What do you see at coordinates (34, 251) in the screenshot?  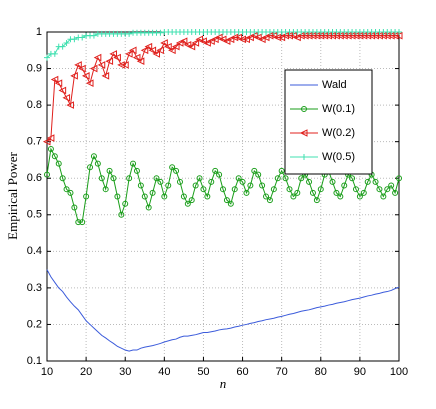 I see `y-tick-label: 0.4` at bounding box center [34, 251].